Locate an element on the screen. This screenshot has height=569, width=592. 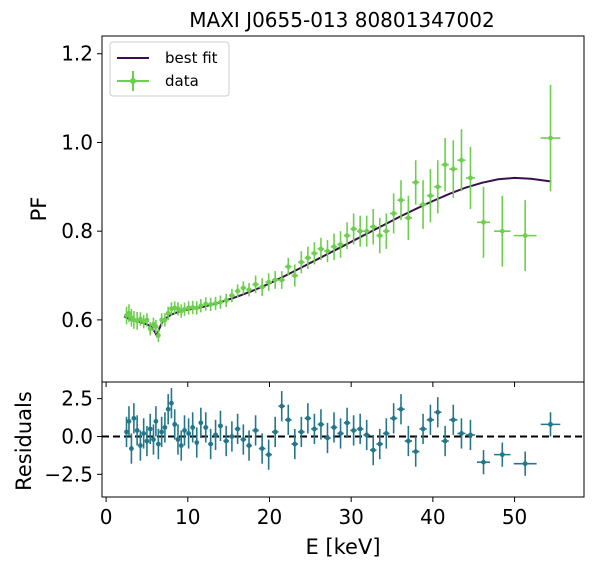
x-tick-label: 20 is located at coordinates (269, 517).